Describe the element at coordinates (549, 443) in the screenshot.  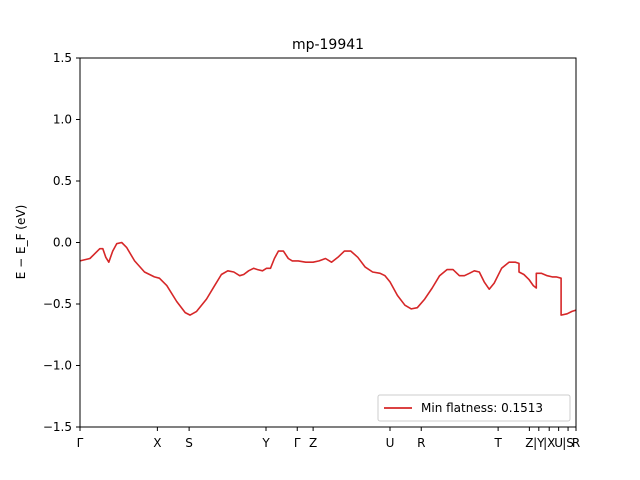
I see `x-tick-label-11: |X` at that location.